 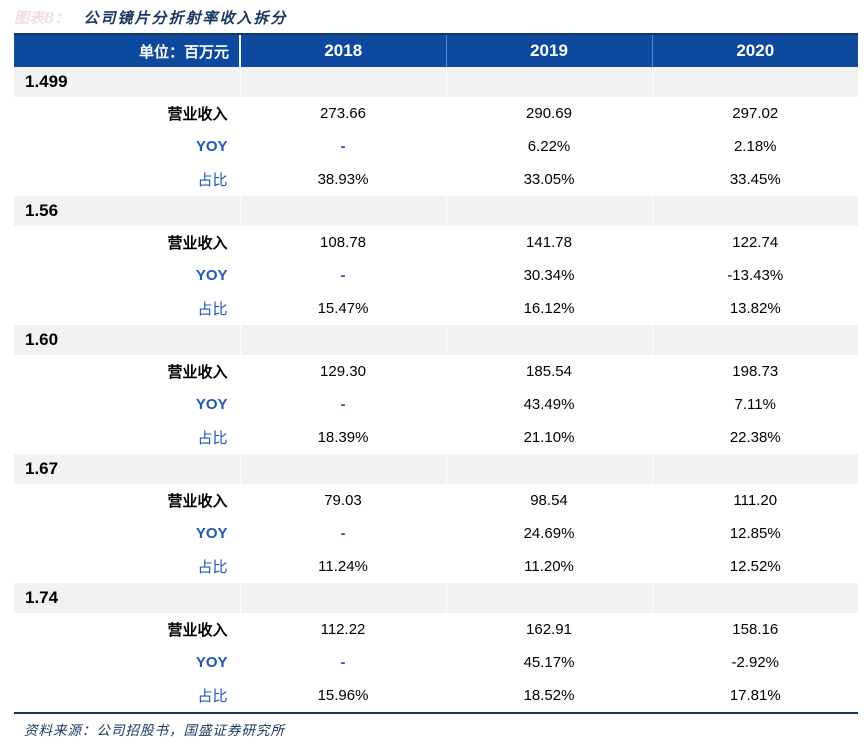 What do you see at coordinates (754, 242) in the screenshot?
I see `value-cell: 122.74` at bounding box center [754, 242].